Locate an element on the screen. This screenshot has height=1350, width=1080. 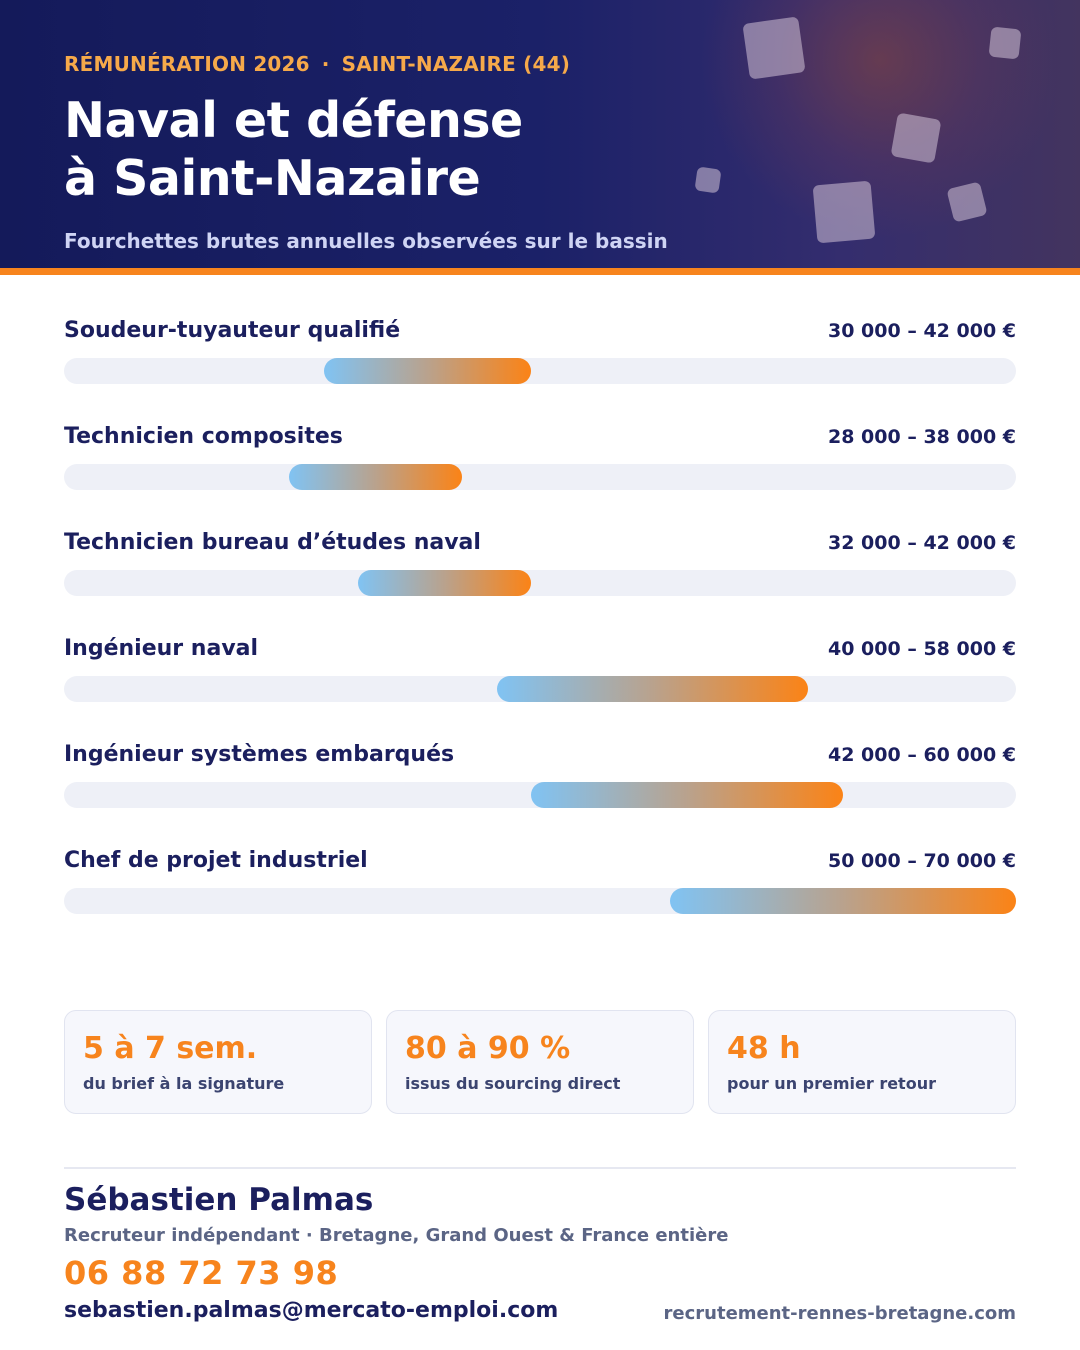
stat-label: pour un premier retour is located at coordinates (831, 1083).